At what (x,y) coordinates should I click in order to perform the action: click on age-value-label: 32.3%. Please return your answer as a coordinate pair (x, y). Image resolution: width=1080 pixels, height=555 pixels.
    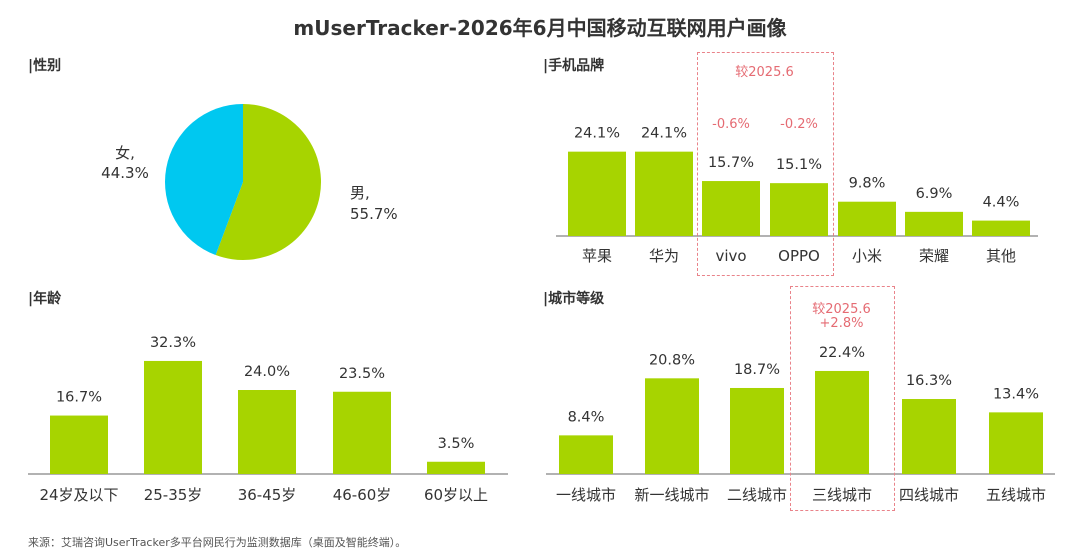
    Looking at the image, I should click on (173, 343).